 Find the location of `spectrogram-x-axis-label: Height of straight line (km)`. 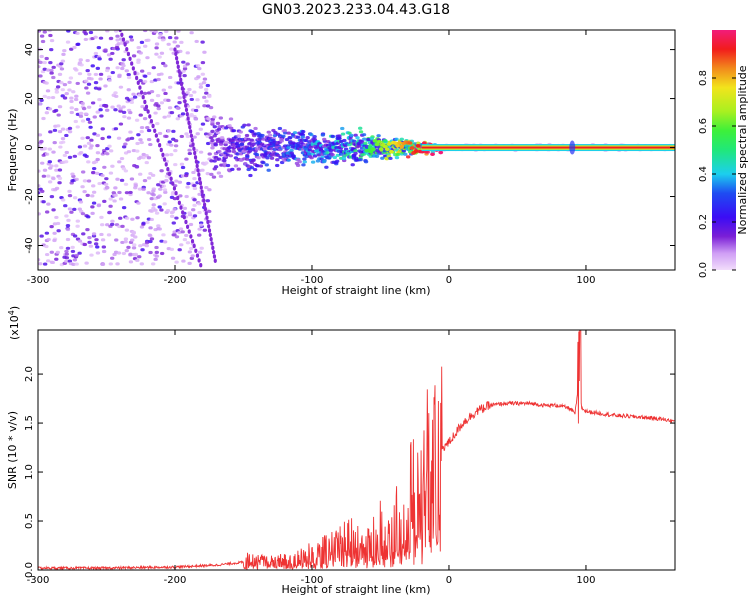

spectrogram-x-axis-label: Height of straight line (km) is located at coordinates (355, 290).